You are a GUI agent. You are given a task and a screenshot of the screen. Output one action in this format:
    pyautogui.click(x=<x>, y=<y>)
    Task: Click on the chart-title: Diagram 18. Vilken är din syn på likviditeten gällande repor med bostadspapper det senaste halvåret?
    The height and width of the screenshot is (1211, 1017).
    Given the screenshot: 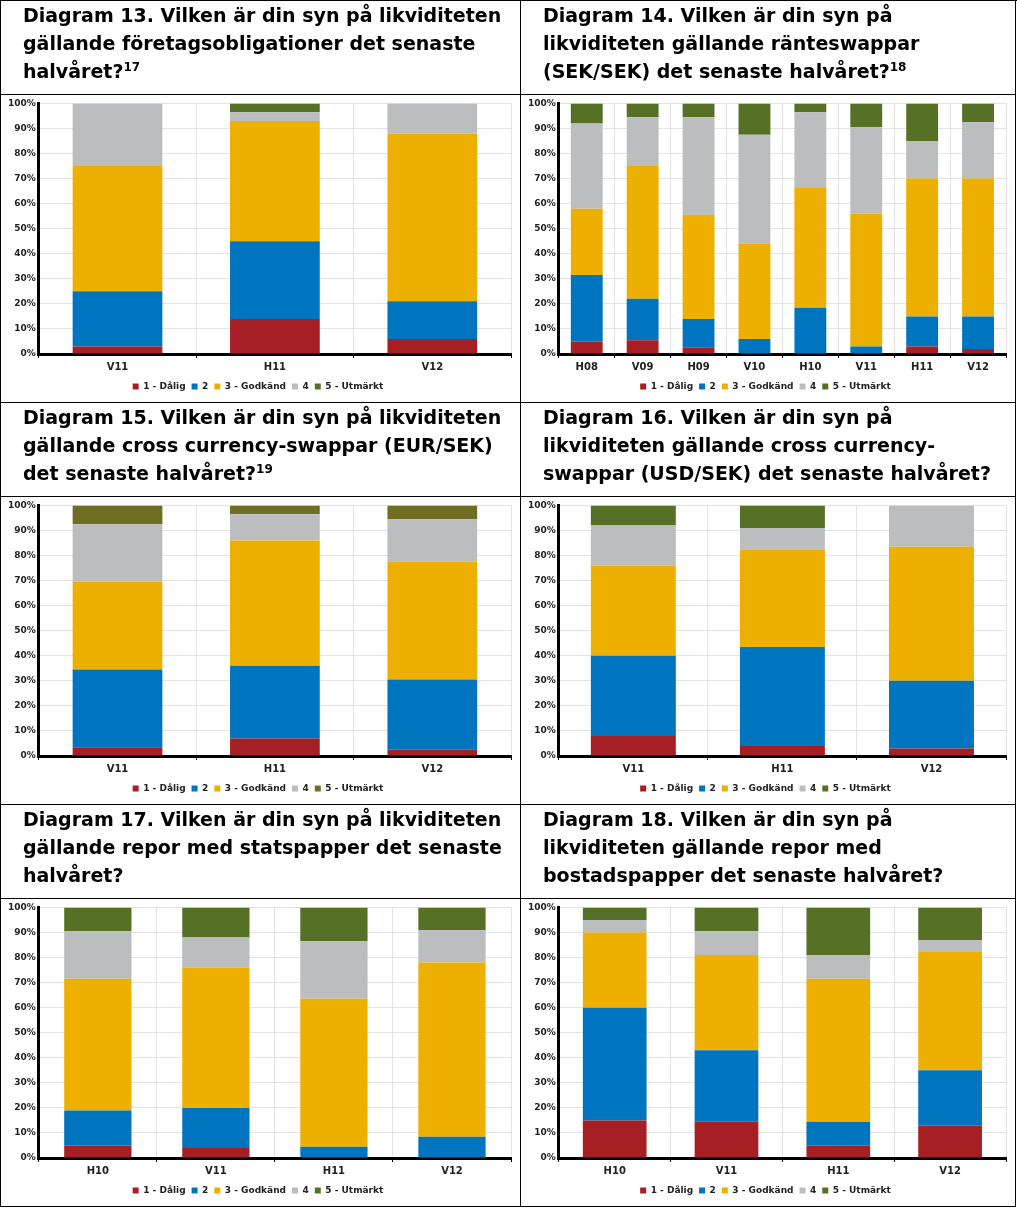 What is the action you would take?
    pyautogui.click(x=768, y=852)
    